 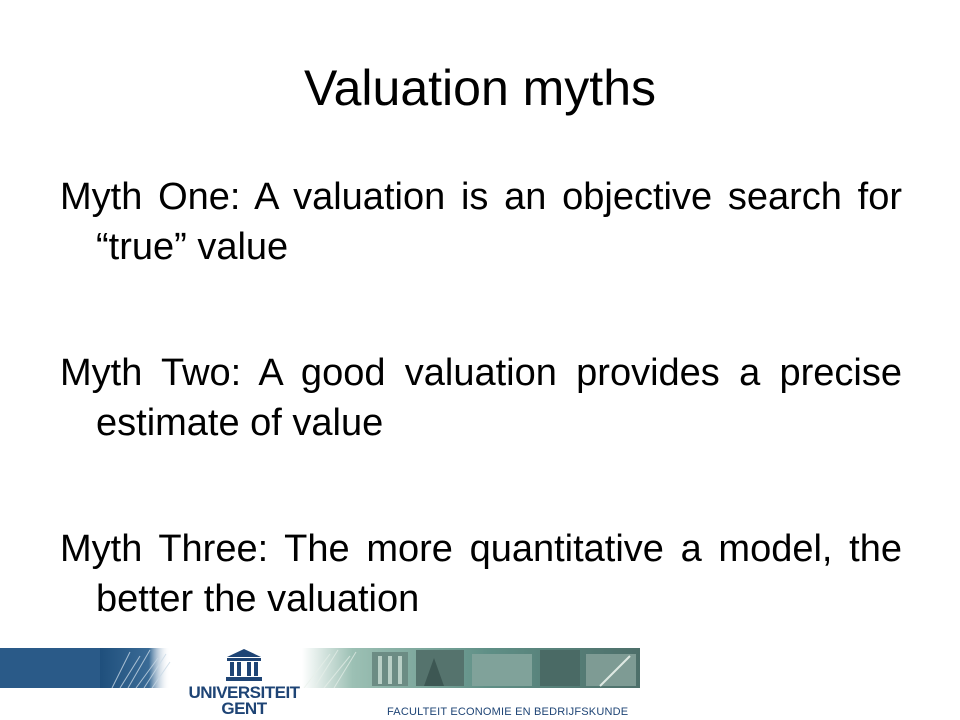 I want to click on university-name: UNIVERSITEIT GENT, so click(x=244, y=700).